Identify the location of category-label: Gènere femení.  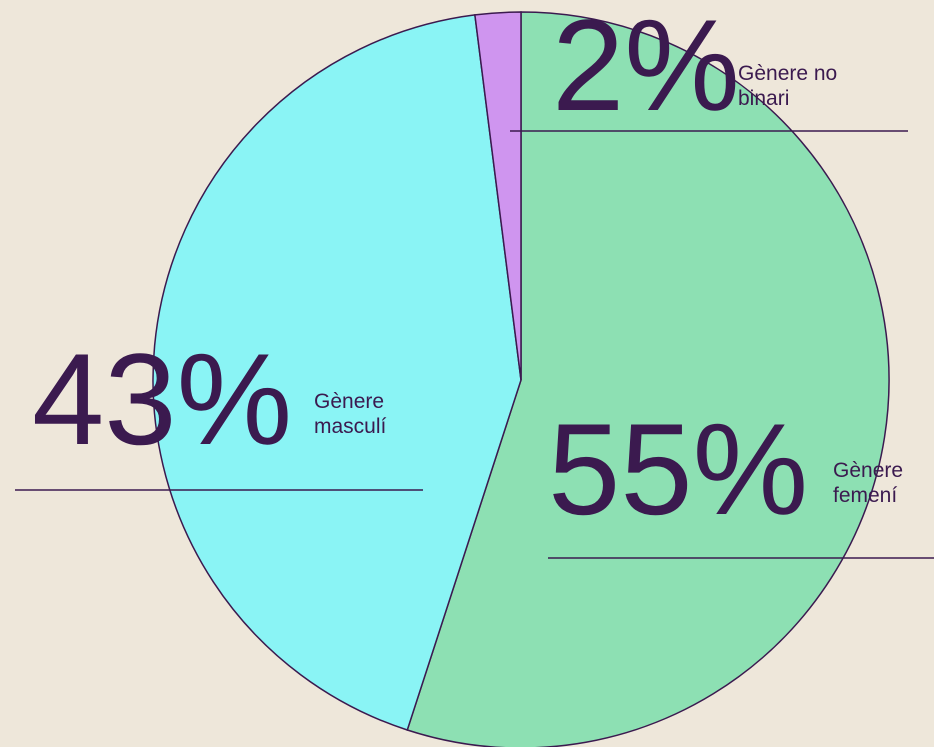
(868, 483).